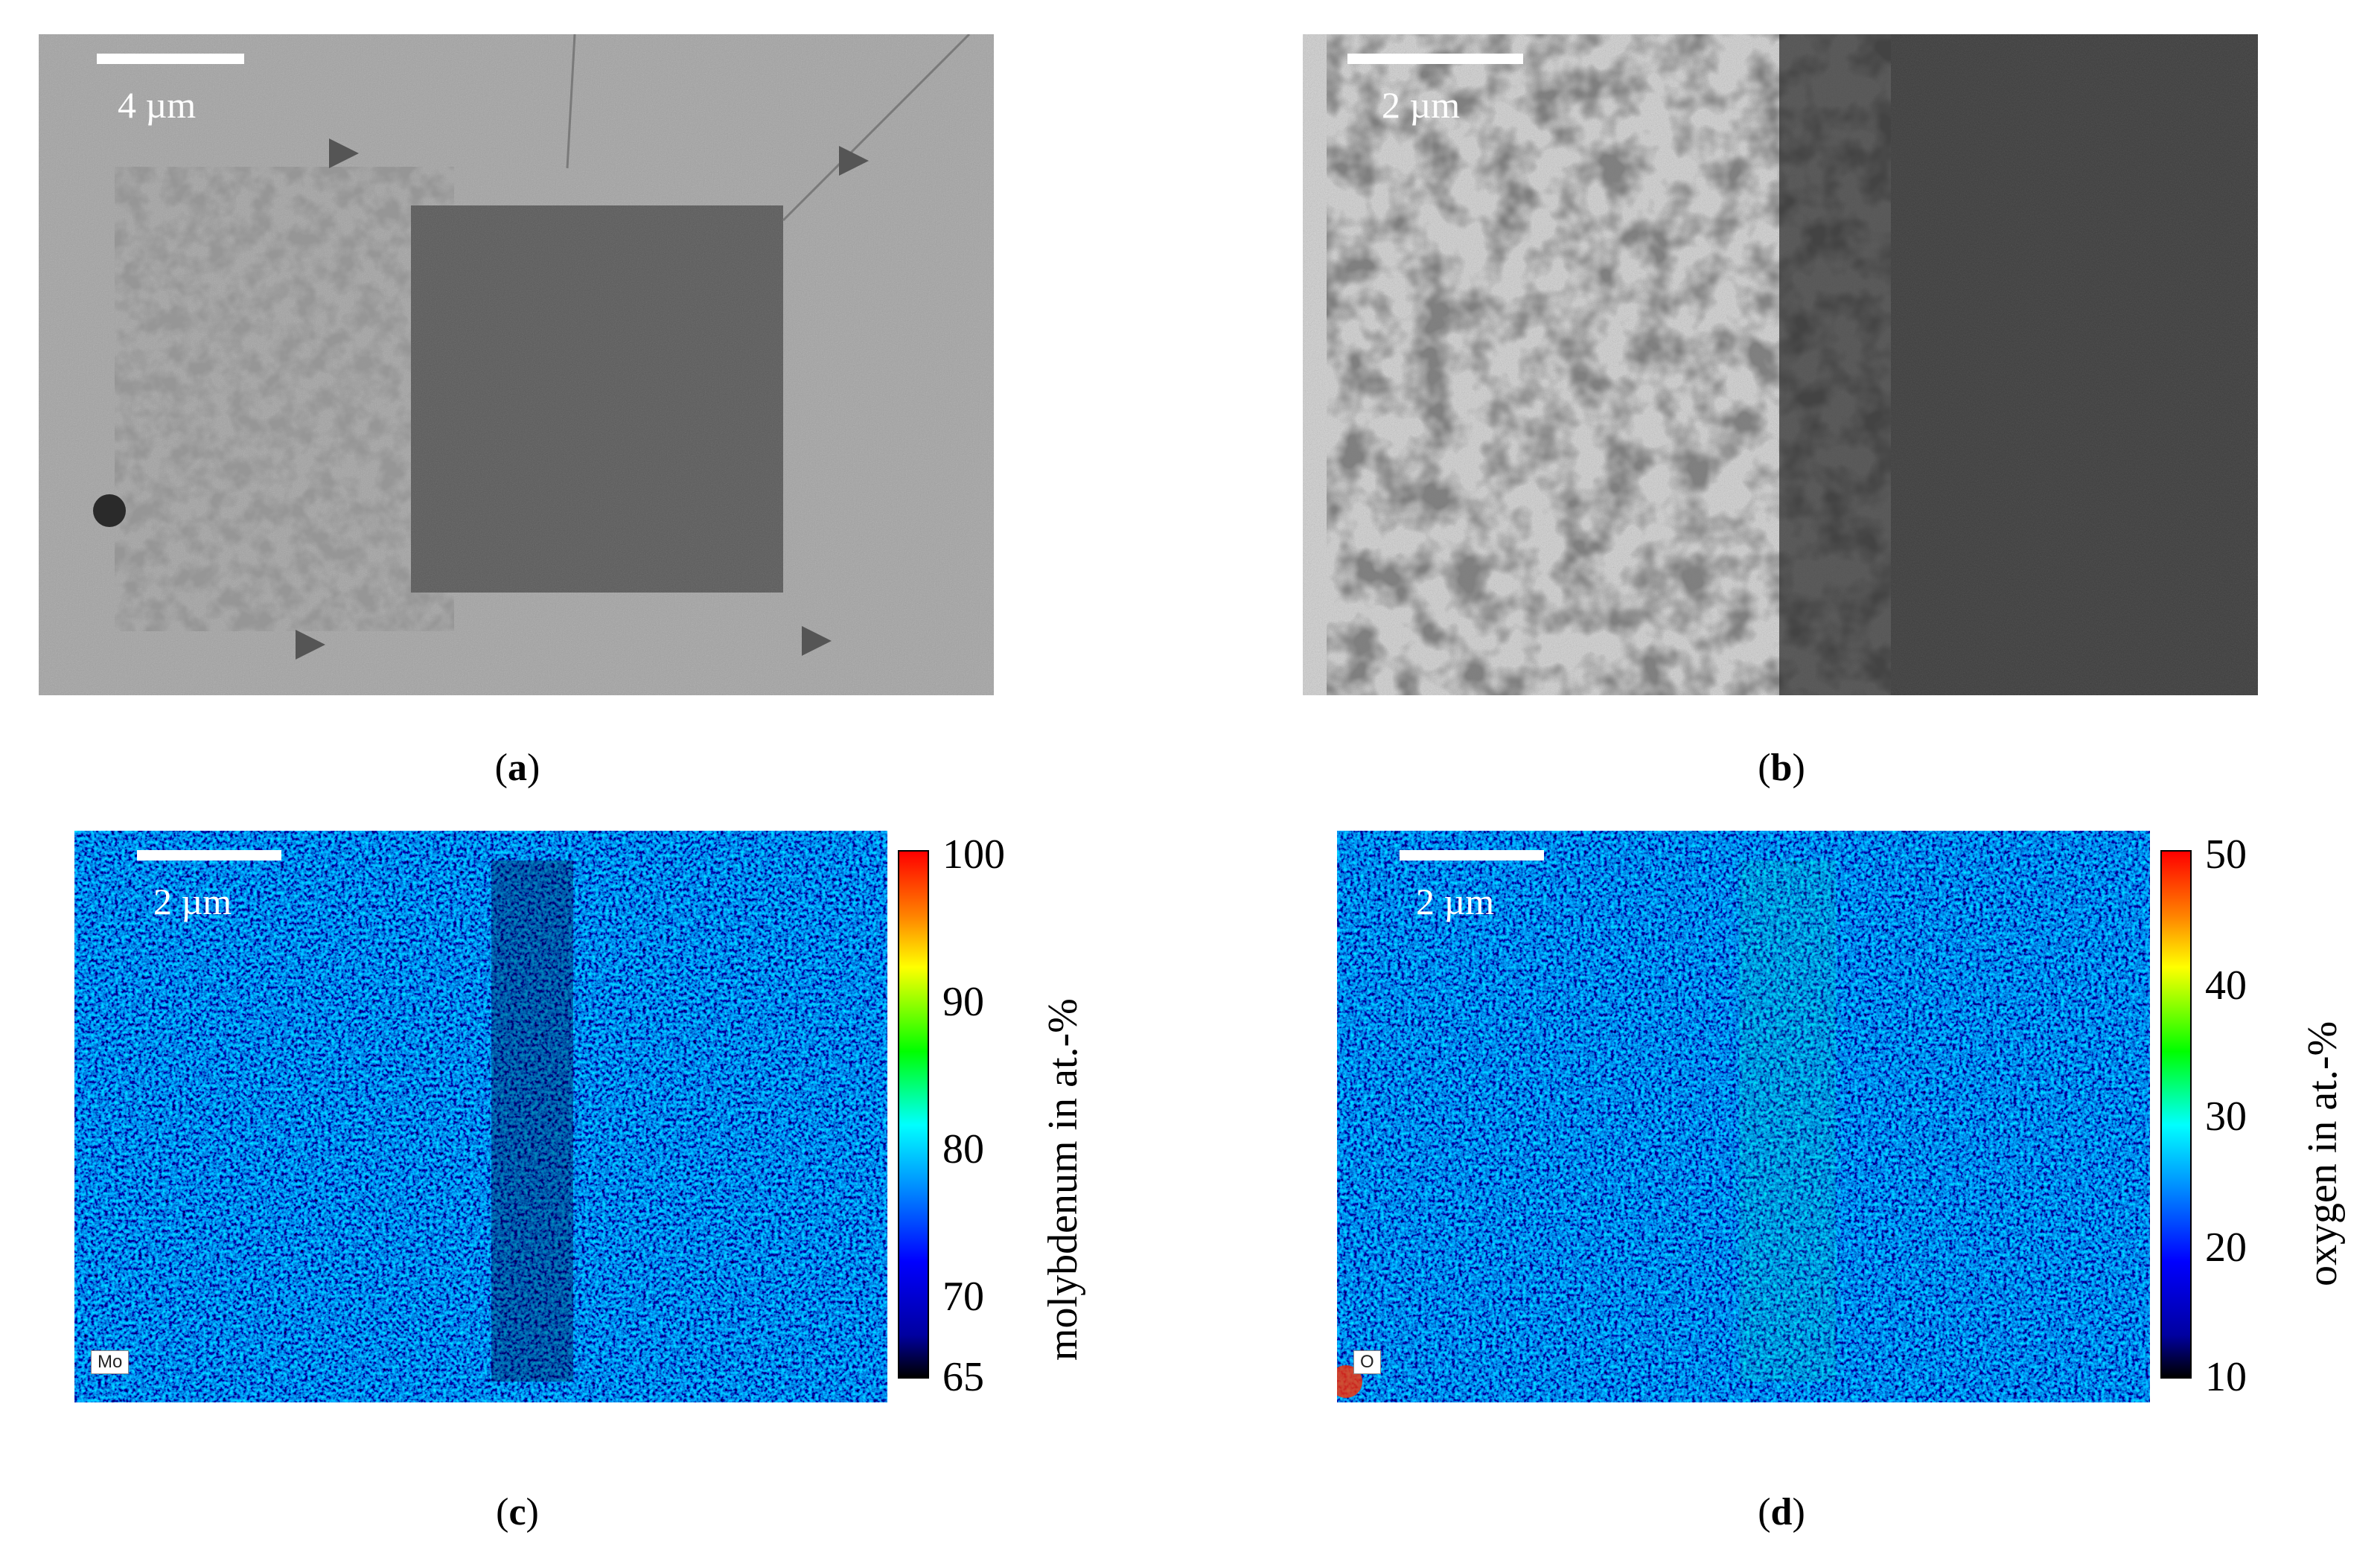 The width and height of the screenshot is (2380, 1558). Describe the element at coordinates (157, 105) in the screenshot. I see `scale-bar-label-a: 4 µm` at that location.